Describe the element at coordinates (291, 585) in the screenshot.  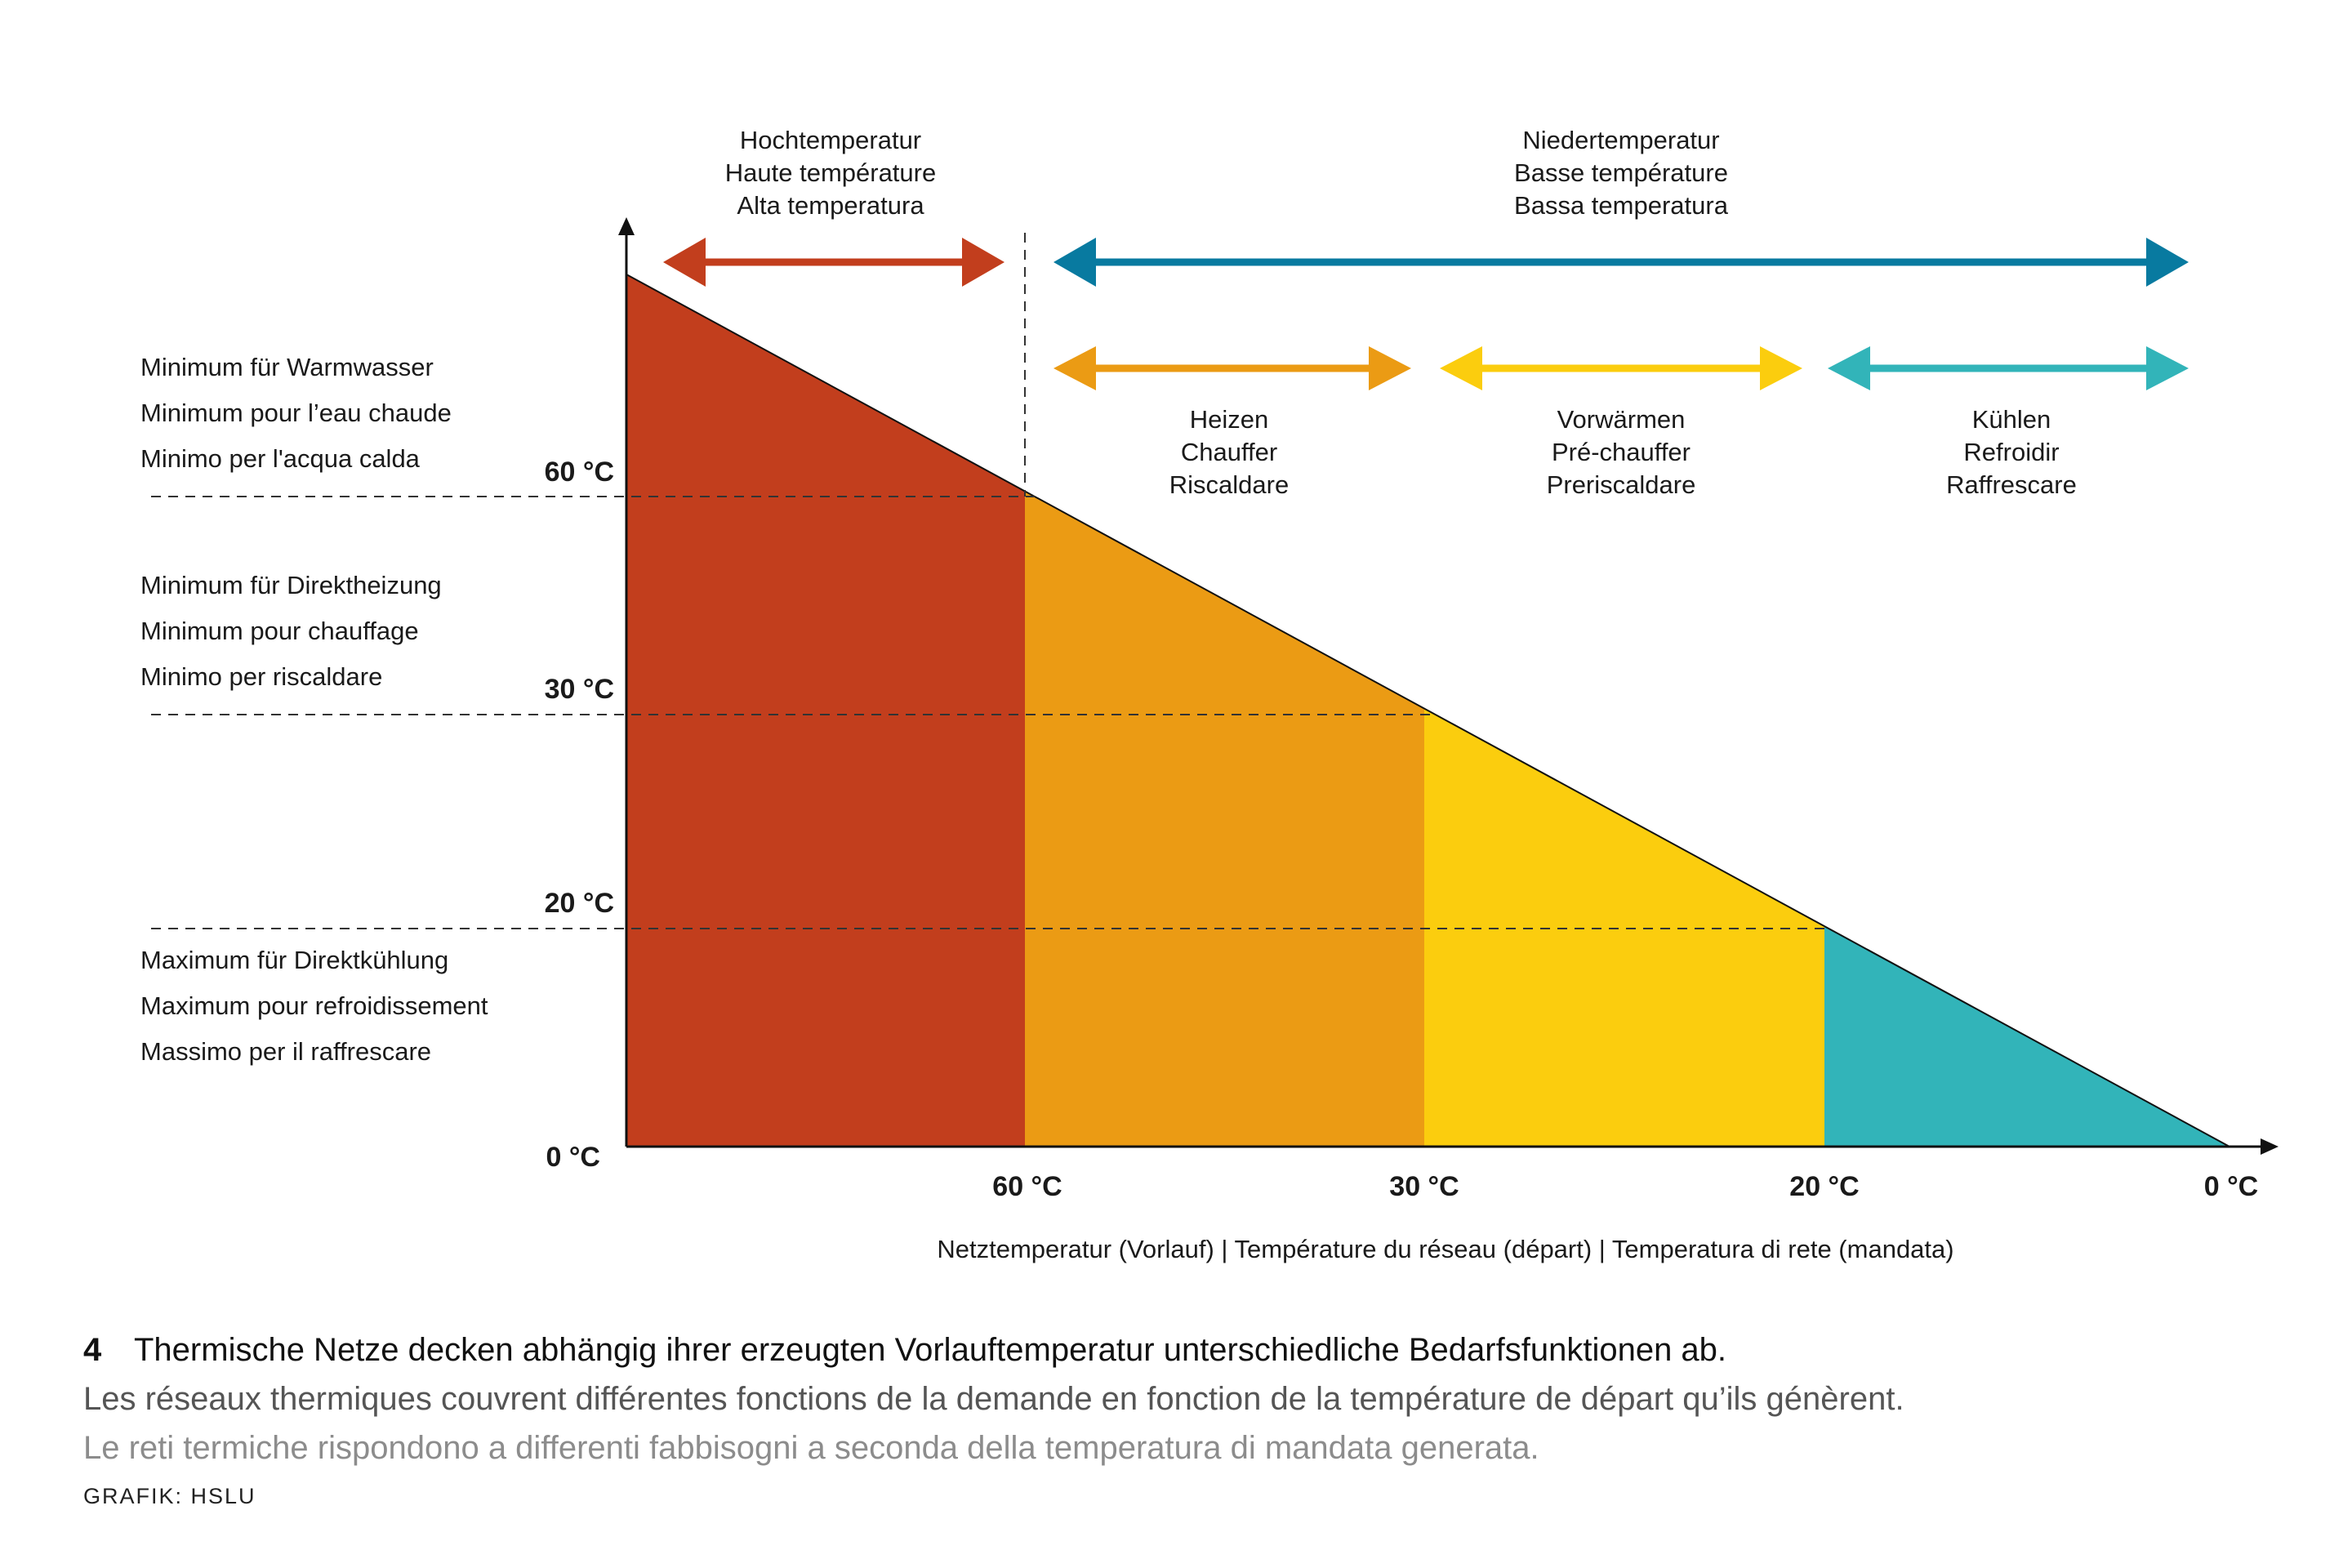
I see `threshold-label-1-0: Minimum für Direktheizung` at that location.